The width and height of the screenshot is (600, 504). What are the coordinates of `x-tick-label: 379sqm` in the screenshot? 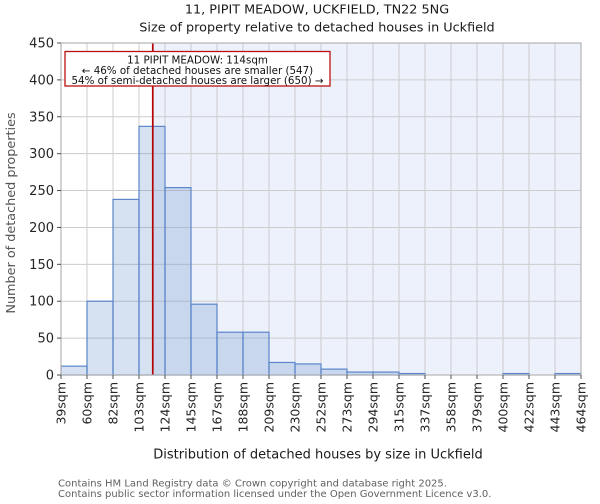 It's located at (477, 407).